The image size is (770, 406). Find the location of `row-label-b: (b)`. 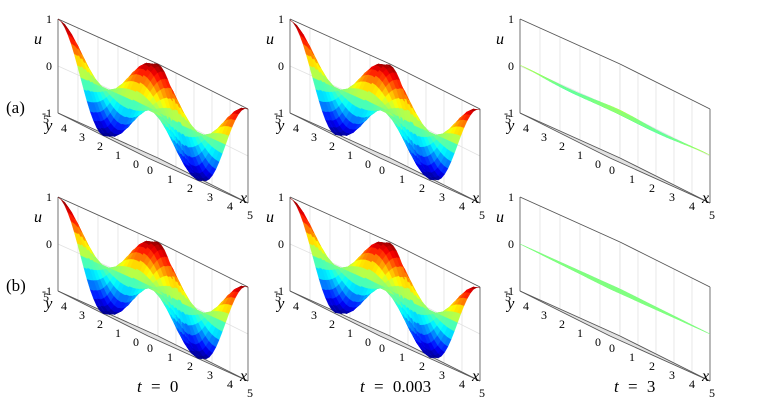

row-label-b: (b) is located at coordinates (16, 285).